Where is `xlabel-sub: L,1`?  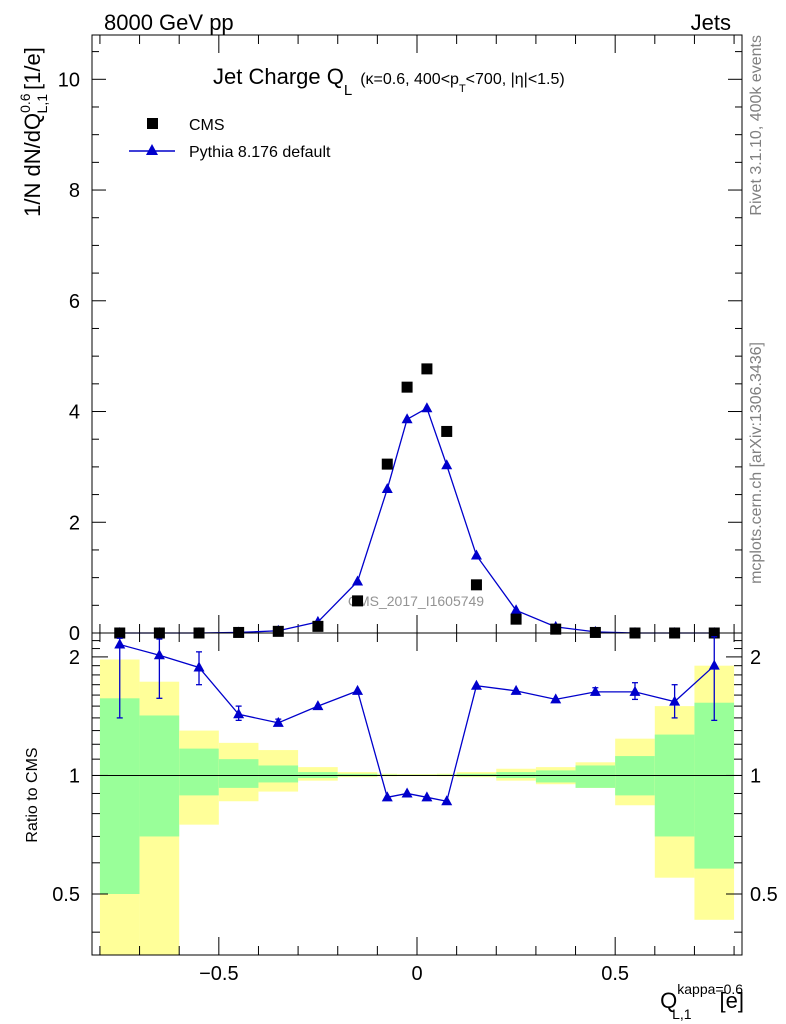 xlabel-sub: L,1 is located at coordinates (682, 1014).